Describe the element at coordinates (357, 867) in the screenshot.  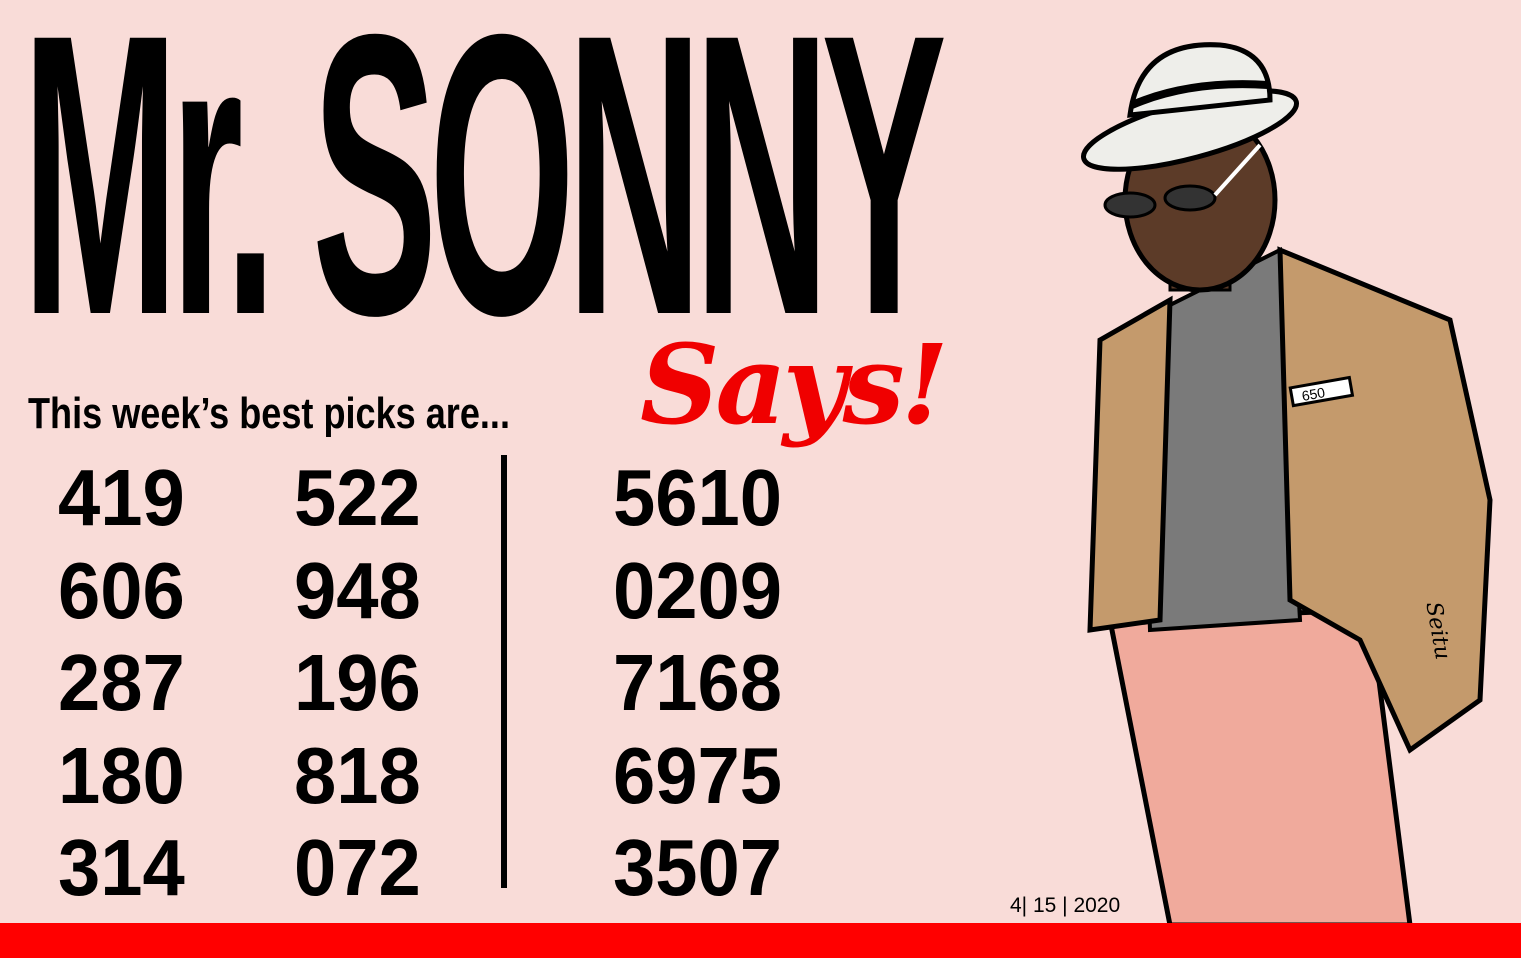
I see `pick-number: 072` at that location.